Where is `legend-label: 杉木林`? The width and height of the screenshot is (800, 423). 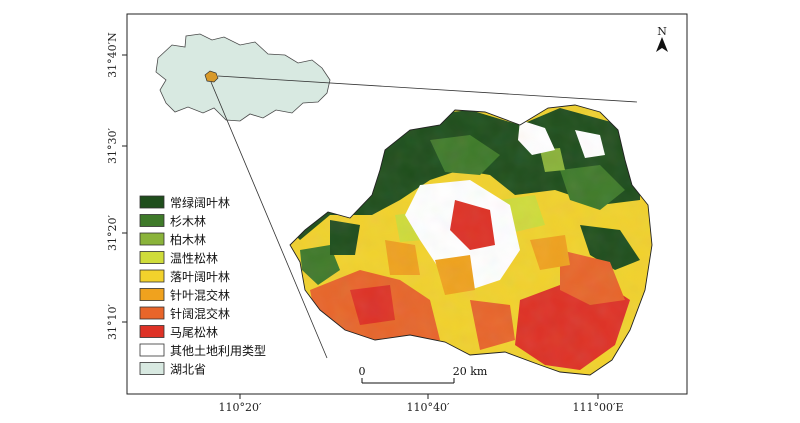
legend-label: 杉木林 is located at coordinates (188, 222).